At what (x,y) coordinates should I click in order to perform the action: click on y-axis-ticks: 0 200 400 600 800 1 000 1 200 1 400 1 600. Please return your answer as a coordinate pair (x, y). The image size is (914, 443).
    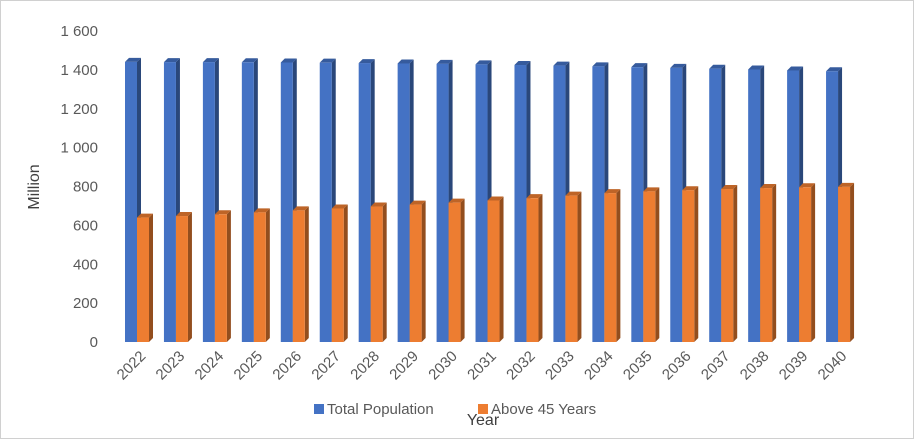
    Looking at the image, I should click on (79, 187).